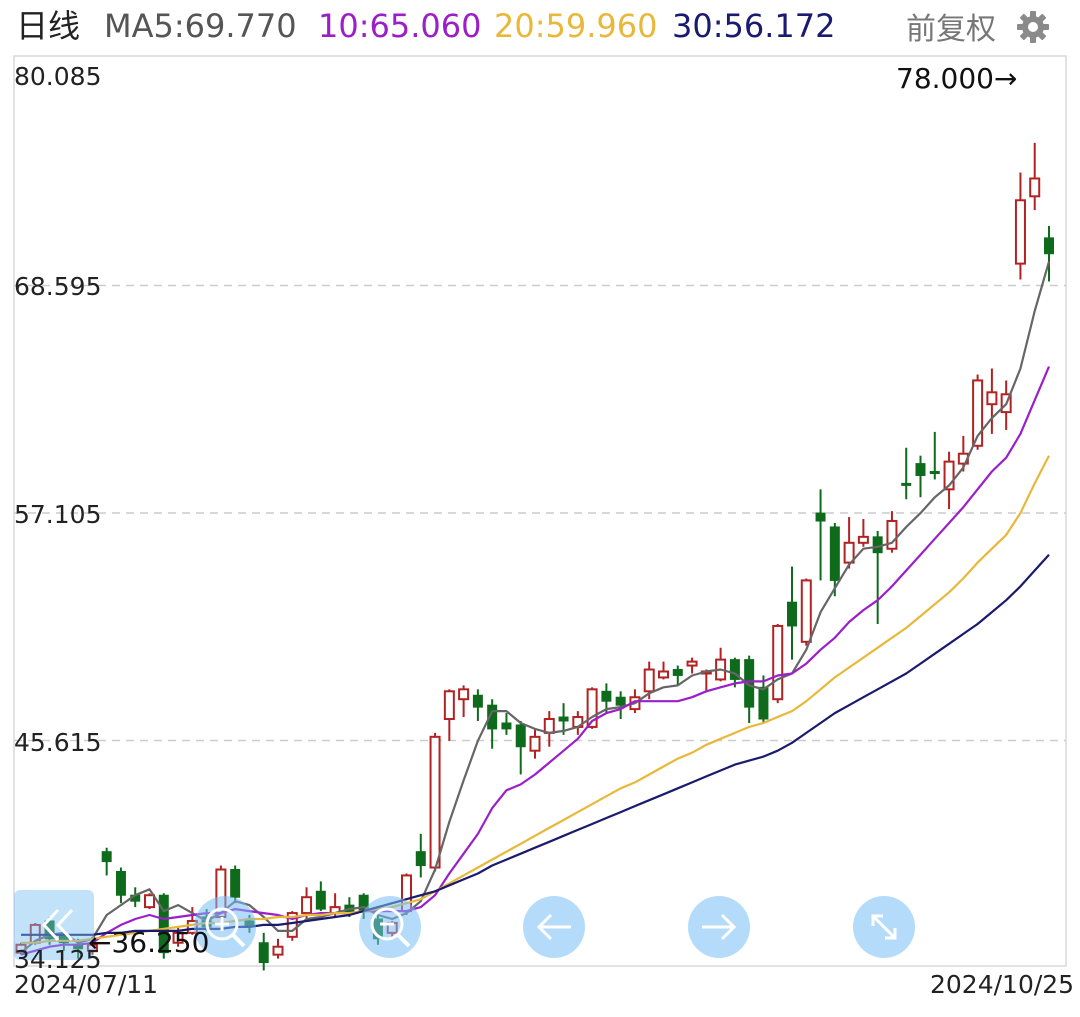  I want to click on adjust-settings-button: 前复权, so click(978, 28).